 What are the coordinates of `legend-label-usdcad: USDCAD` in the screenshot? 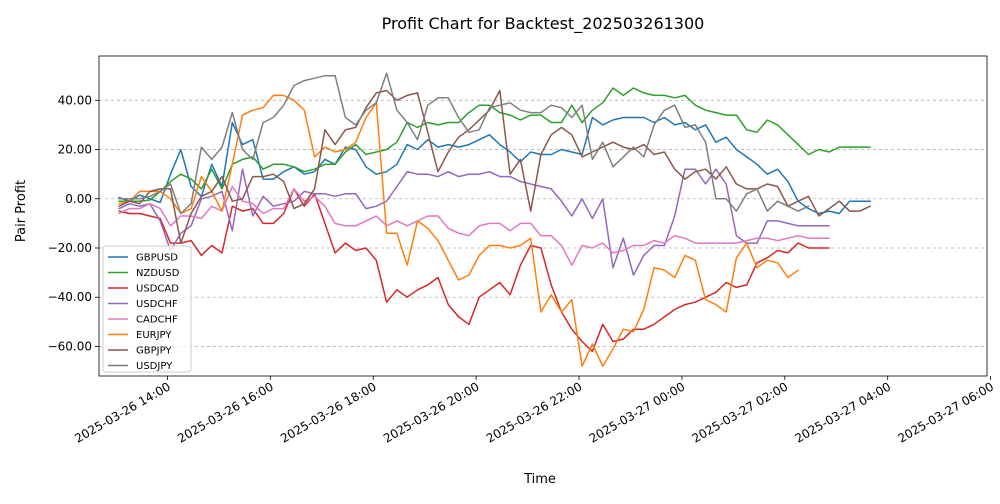 It's located at (157, 289).